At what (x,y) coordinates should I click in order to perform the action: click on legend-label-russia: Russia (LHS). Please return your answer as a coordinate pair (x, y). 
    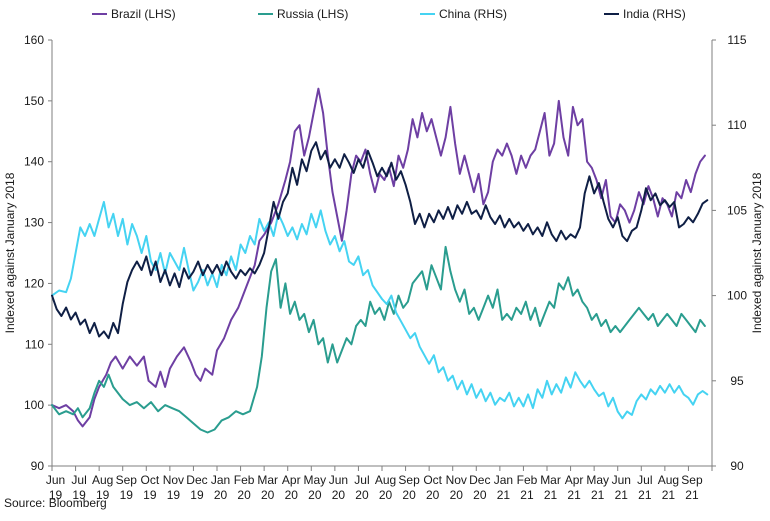
    Looking at the image, I should click on (312, 14).